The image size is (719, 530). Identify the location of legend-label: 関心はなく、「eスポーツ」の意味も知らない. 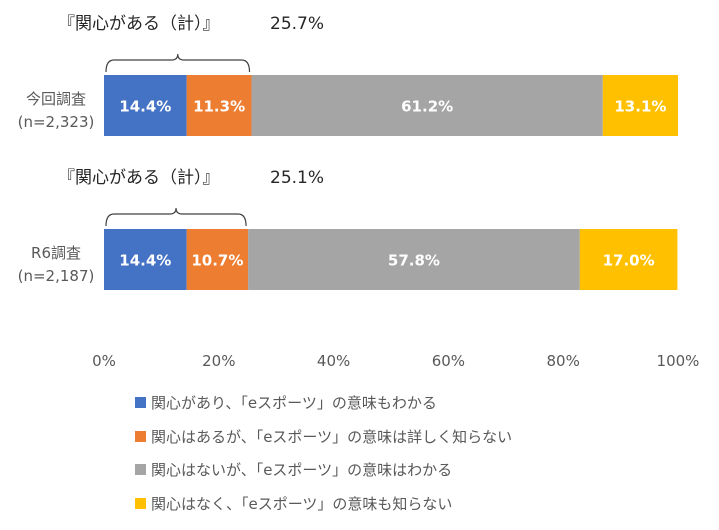
(301, 504).